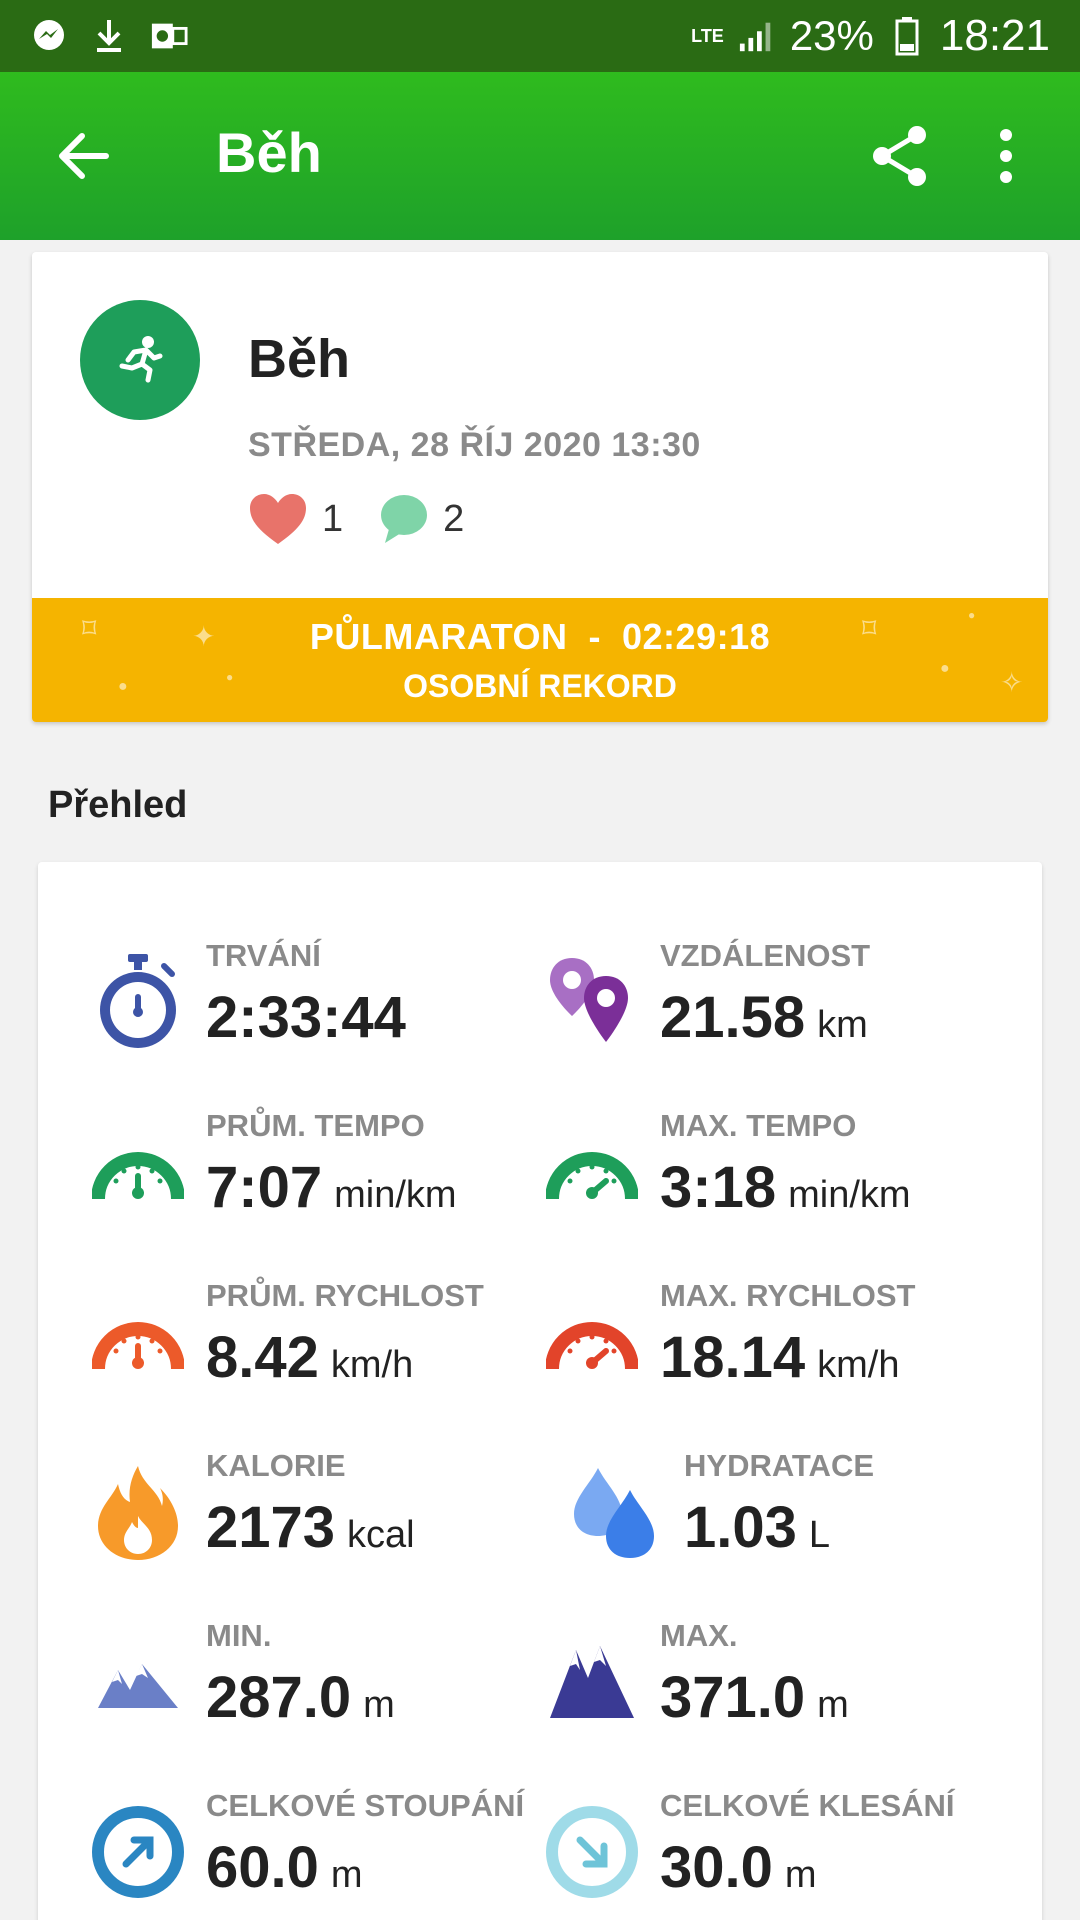 The image size is (1080, 1920). I want to click on outlook-icon, so click(169, 36).